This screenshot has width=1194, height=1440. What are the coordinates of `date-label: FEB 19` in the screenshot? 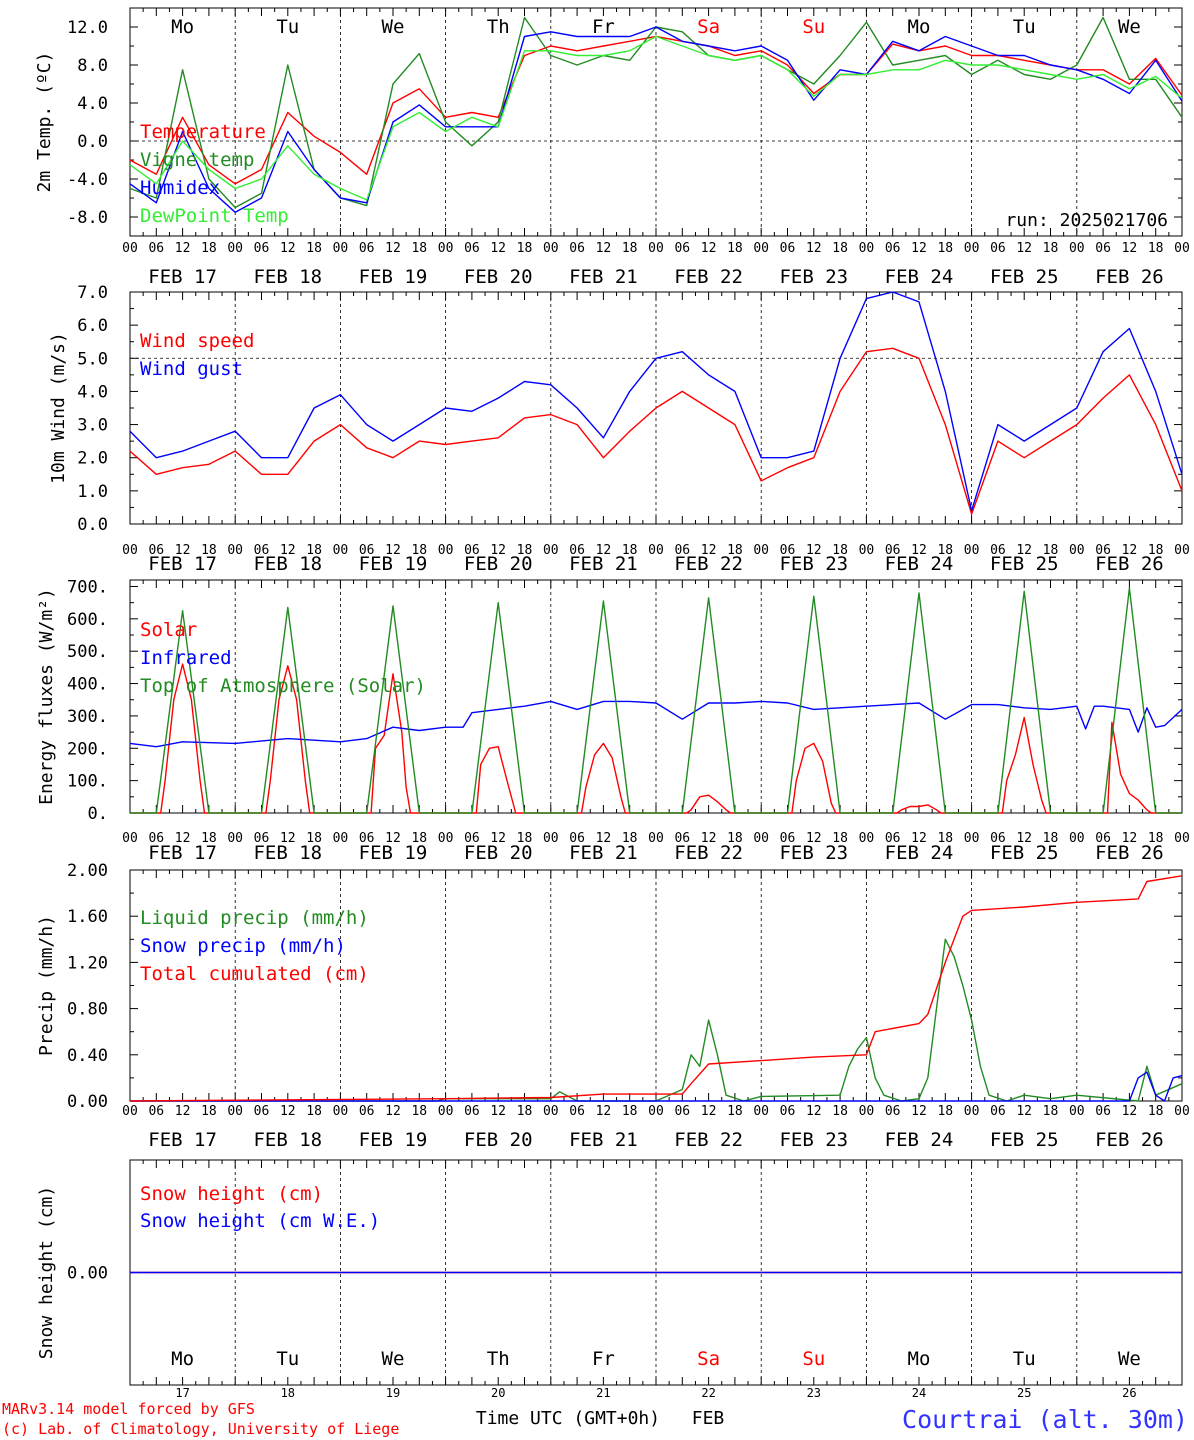 It's located at (393, 564).